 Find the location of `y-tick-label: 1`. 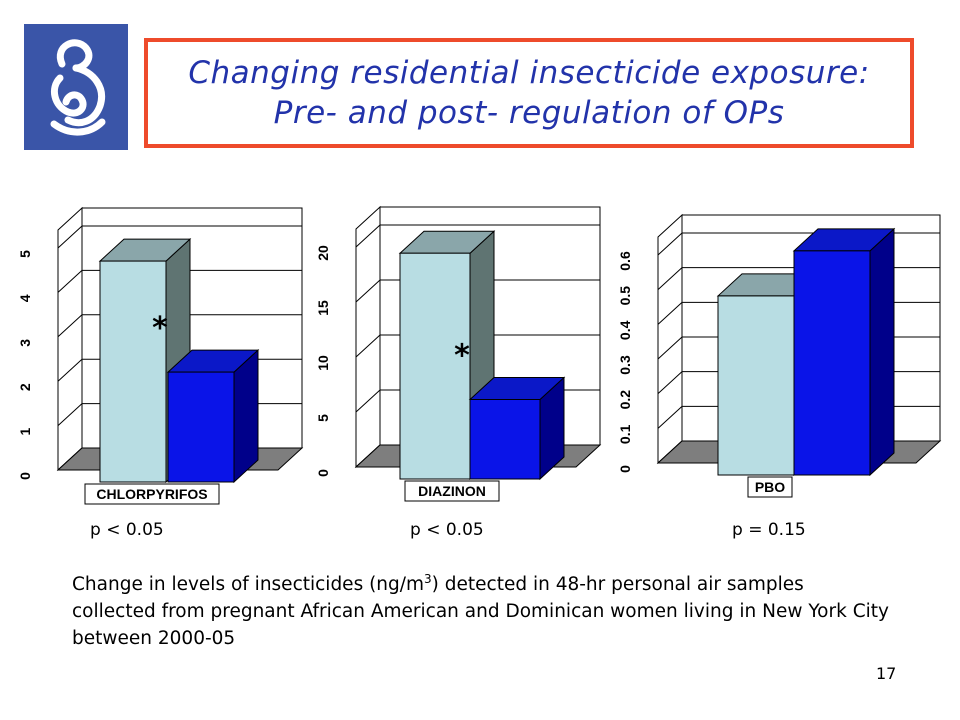

y-tick-label: 1 is located at coordinates (25, 431).